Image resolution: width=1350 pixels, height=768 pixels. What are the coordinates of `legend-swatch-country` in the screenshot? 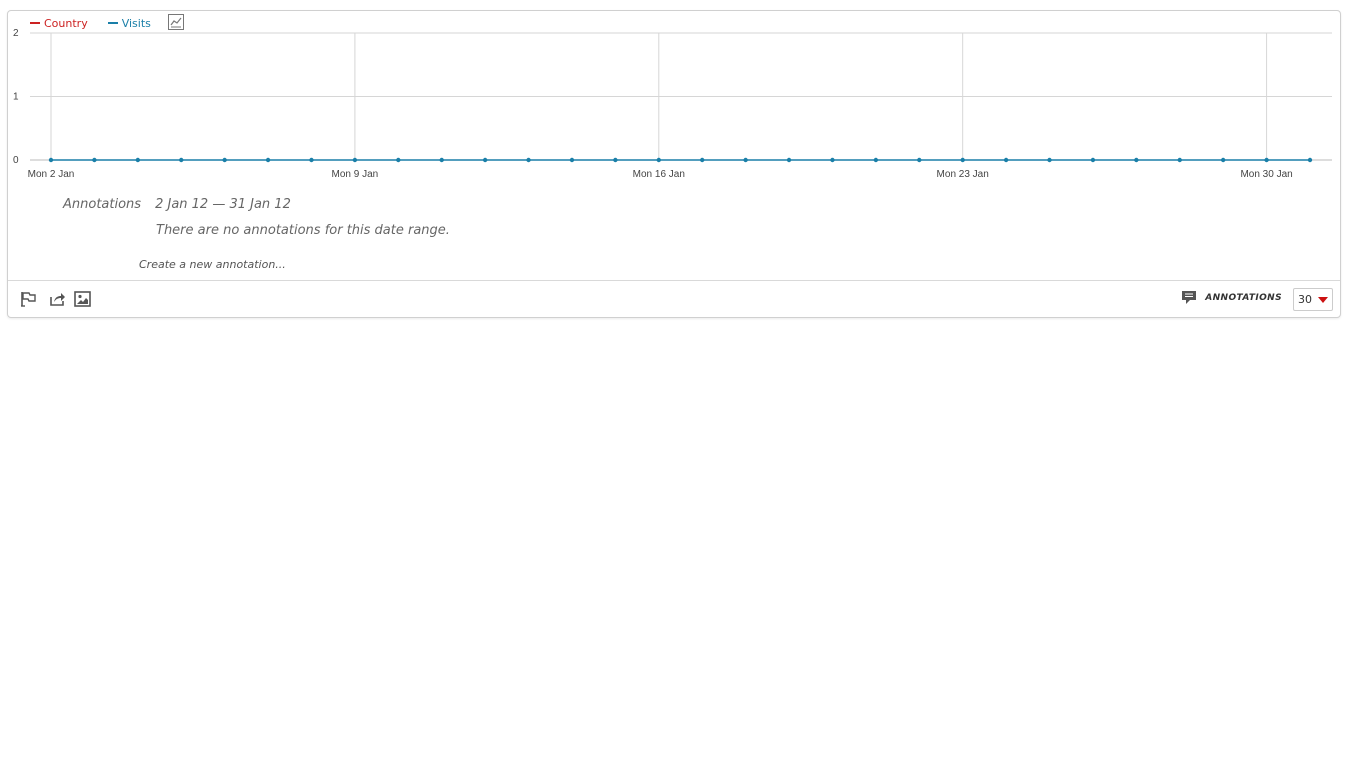 It's located at (35, 23).